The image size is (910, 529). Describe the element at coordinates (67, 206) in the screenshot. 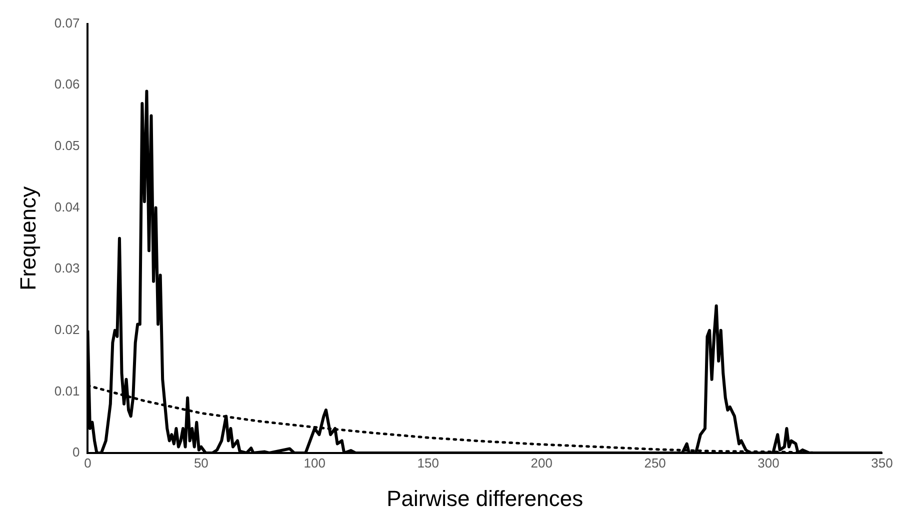

I see `y-tick-label: 0.04` at that location.